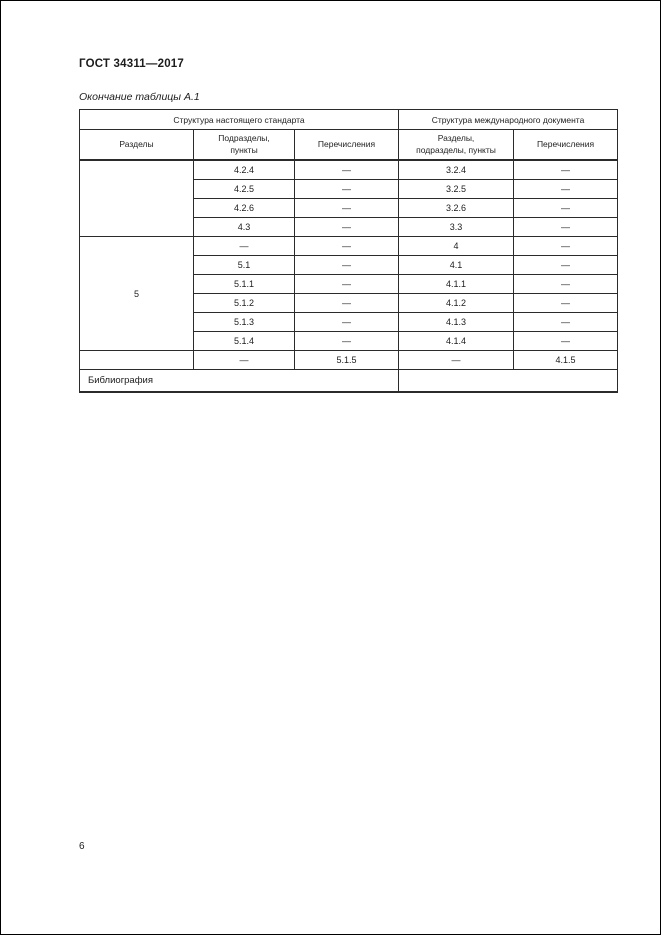 The height and width of the screenshot is (935, 661). Describe the element at coordinates (456, 208) in the screenshot. I see `table-cell: 3.2.6` at that location.